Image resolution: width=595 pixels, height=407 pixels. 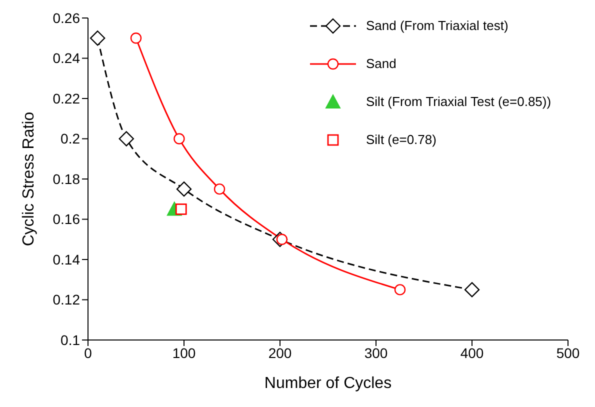 What do you see at coordinates (459, 102) in the screenshot?
I see `legend-label: Silt (From Triaxial Test (e=0.85))` at bounding box center [459, 102].